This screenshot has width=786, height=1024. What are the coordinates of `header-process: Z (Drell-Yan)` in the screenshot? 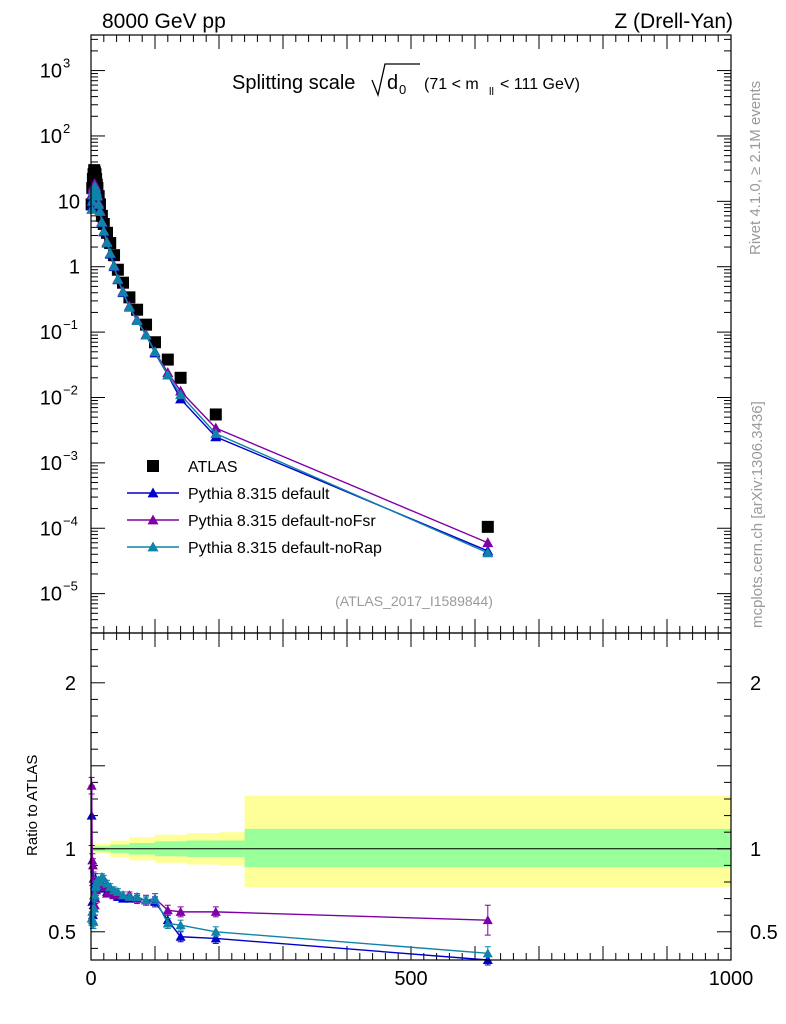 It's located at (673, 21).